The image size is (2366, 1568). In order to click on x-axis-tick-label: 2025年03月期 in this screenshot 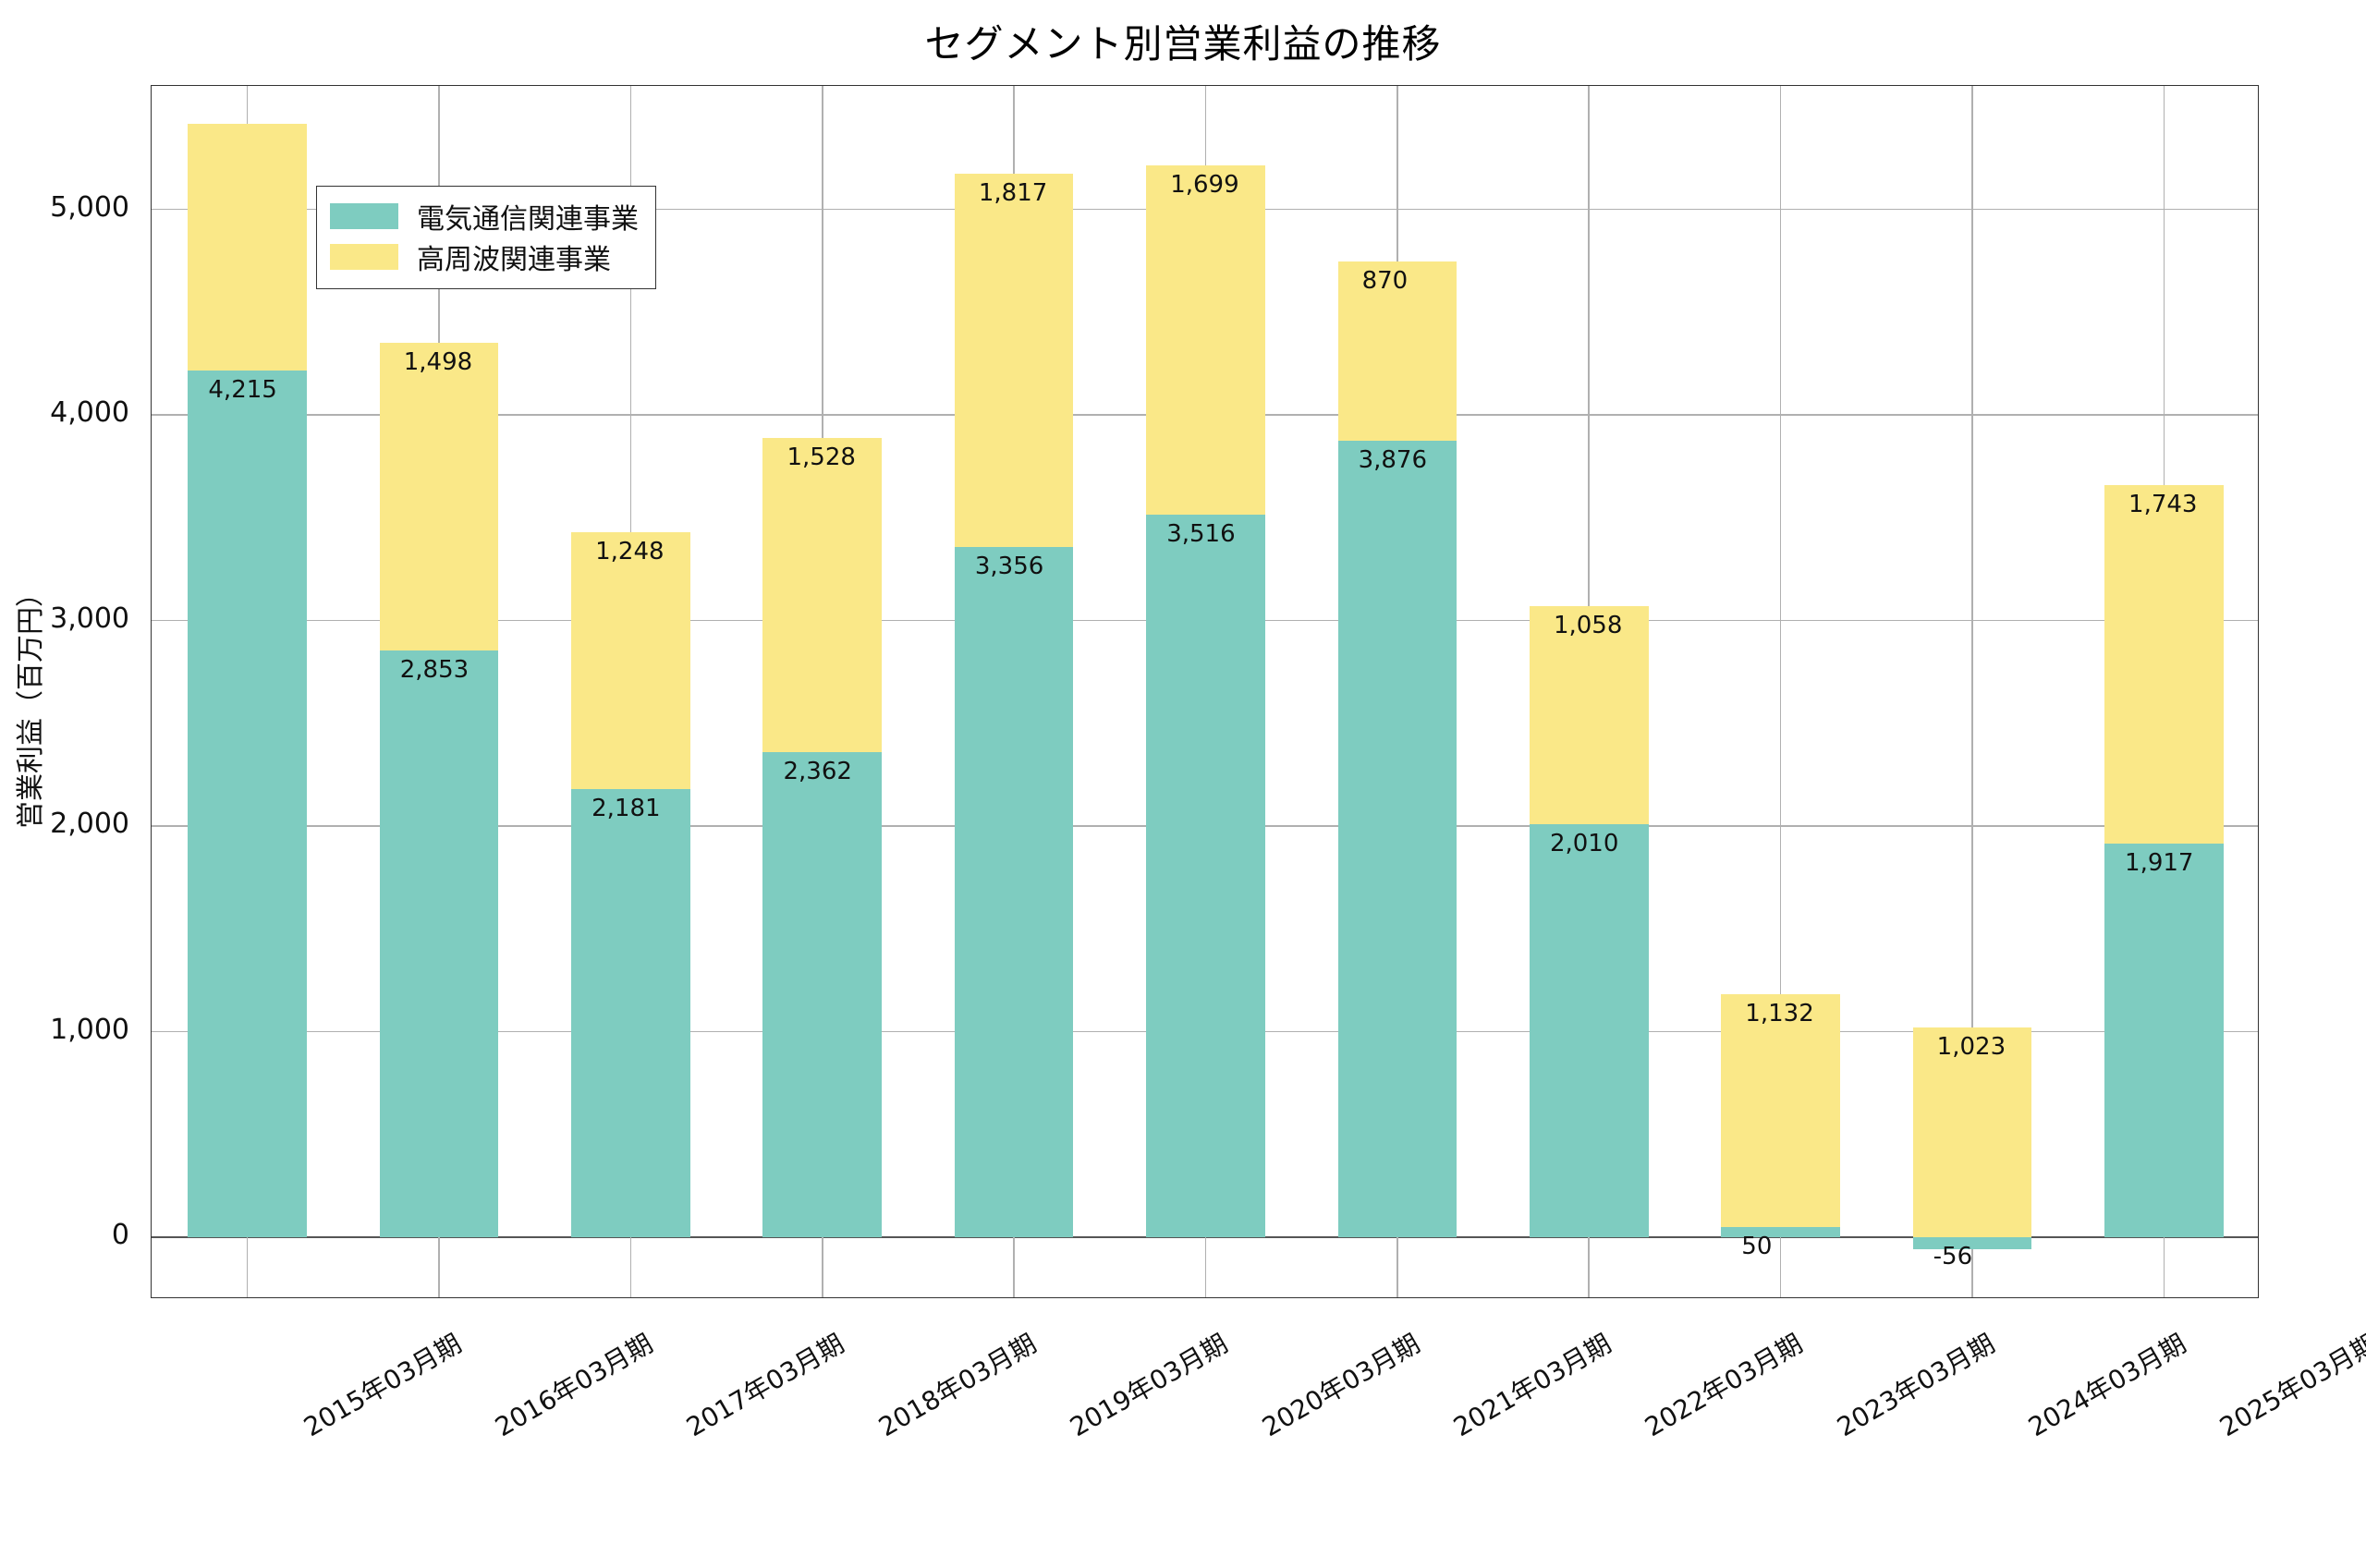, I will do `click(2290, 1385)`.